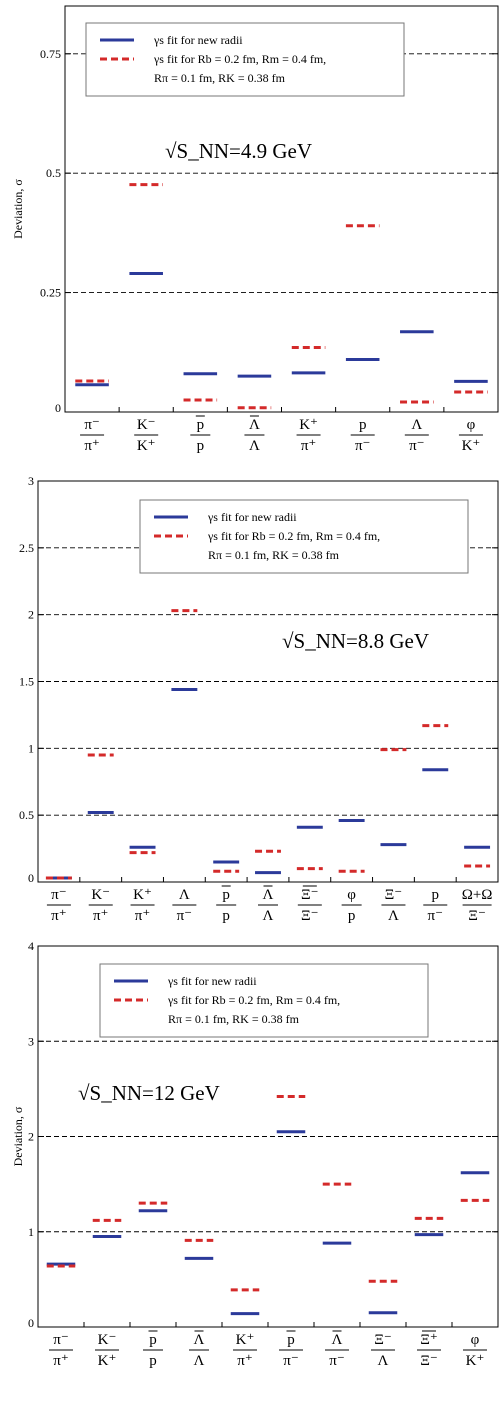 This screenshot has height=1407, width=503. Describe the element at coordinates (220, 78) in the screenshot. I see `legend-label: Rπ = 0.1 fm, RK = 0.38 fm` at that location.